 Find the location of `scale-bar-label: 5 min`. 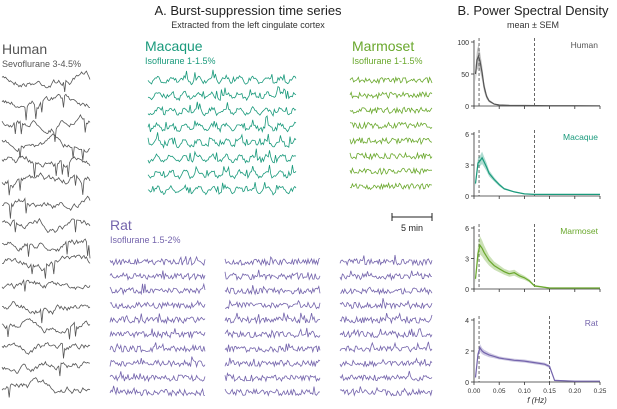

scale-bar-label: 5 min is located at coordinates (412, 228).